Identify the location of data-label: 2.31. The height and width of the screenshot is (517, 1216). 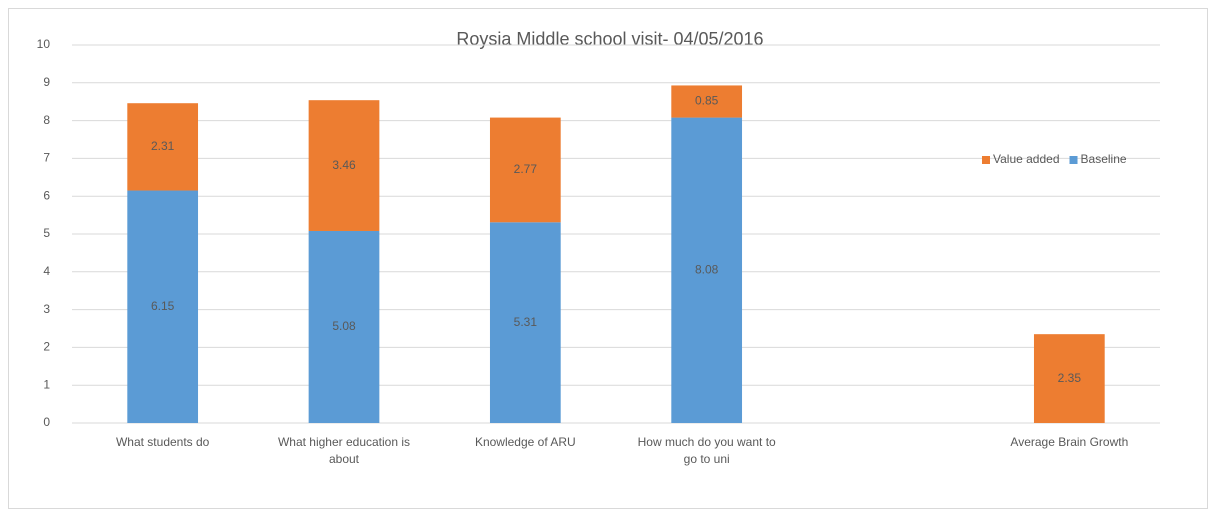
(163, 146).